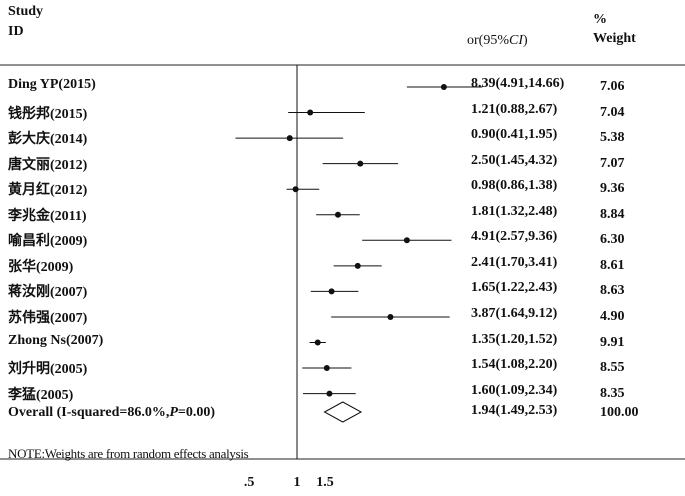 The width and height of the screenshot is (685, 496). Describe the element at coordinates (514, 313) in the screenshot. I see `study-ci: 3.87(1.64,9.12)` at that location.